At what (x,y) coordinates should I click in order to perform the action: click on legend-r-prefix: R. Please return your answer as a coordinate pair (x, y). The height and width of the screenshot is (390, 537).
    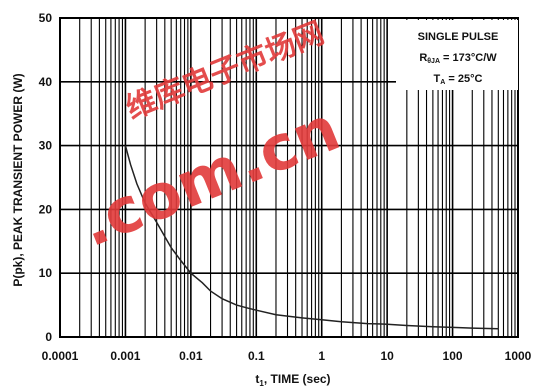
    Looking at the image, I should click on (423, 58).